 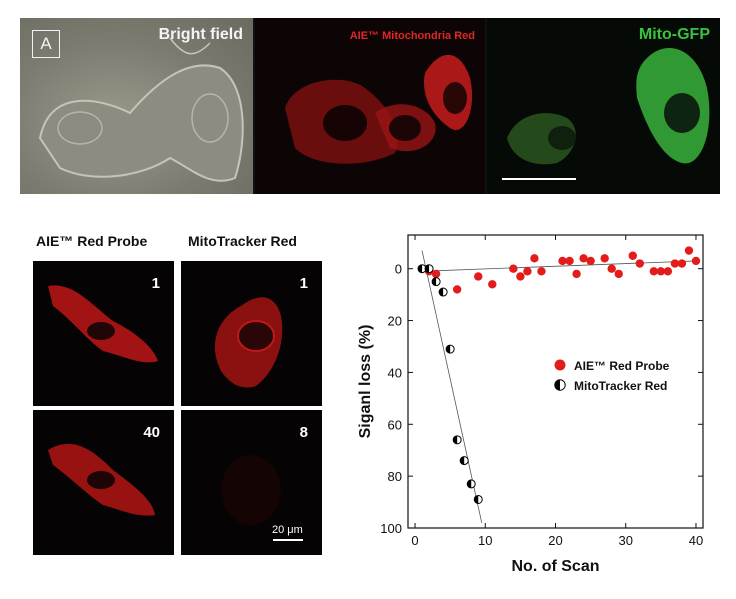 What do you see at coordinates (412, 36) in the screenshot?
I see `aie-mito-title: AIE™ Mitochondria Red` at bounding box center [412, 36].